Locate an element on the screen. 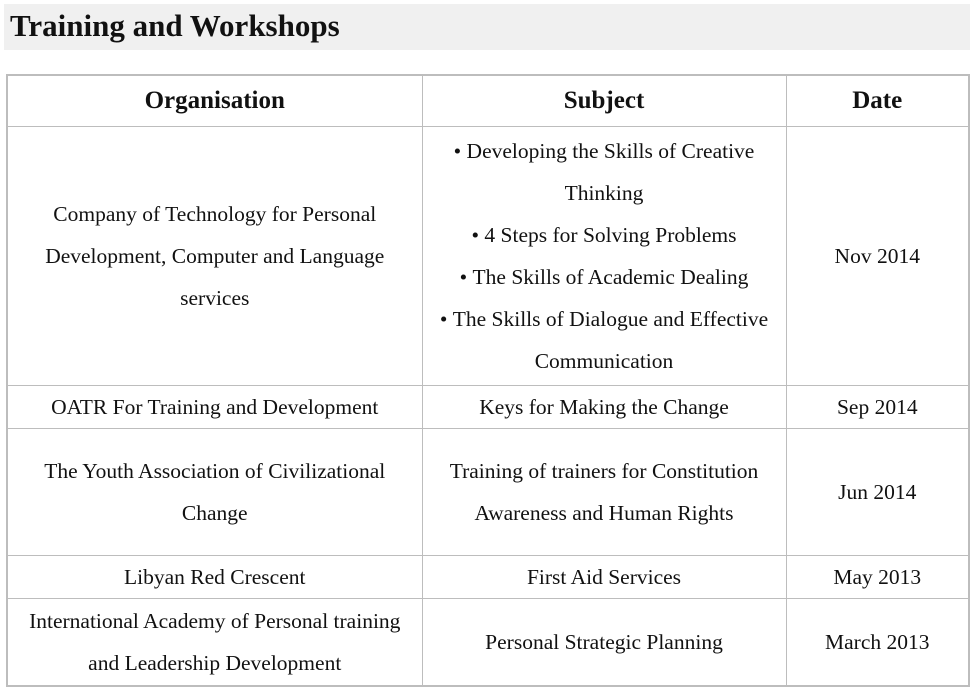 The width and height of the screenshot is (972, 695). header-subject: Subject is located at coordinates (604, 100).